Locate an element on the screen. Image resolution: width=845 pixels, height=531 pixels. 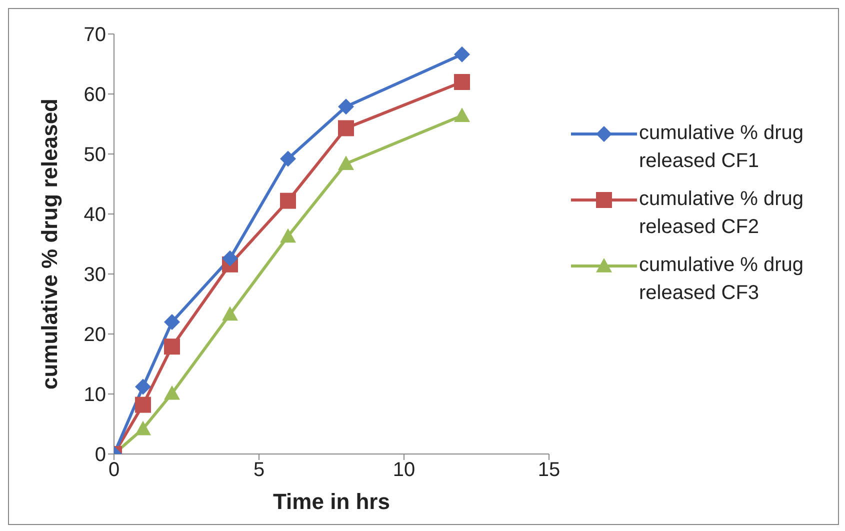
y-tick-label: 50 is located at coordinates (95, 155).